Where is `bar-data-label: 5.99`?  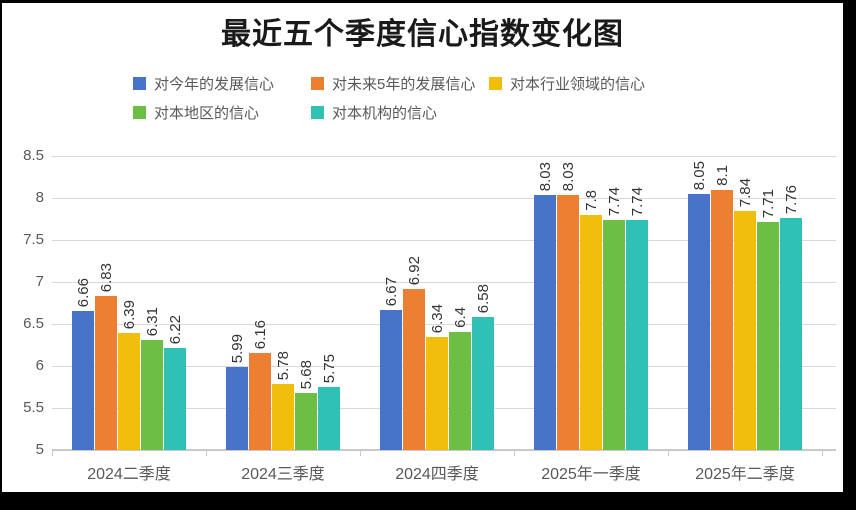 bar-data-label: 5.99 is located at coordinates (237, 348).